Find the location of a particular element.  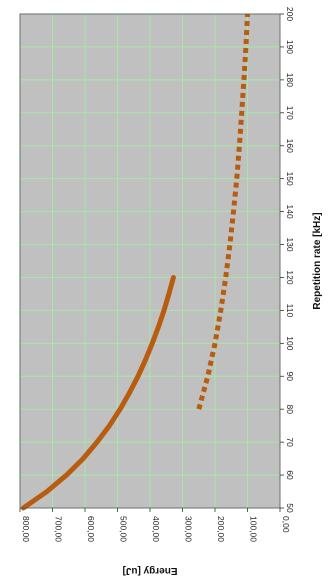

y-tick-label: 100,00 is located at coordinates (254, 529).